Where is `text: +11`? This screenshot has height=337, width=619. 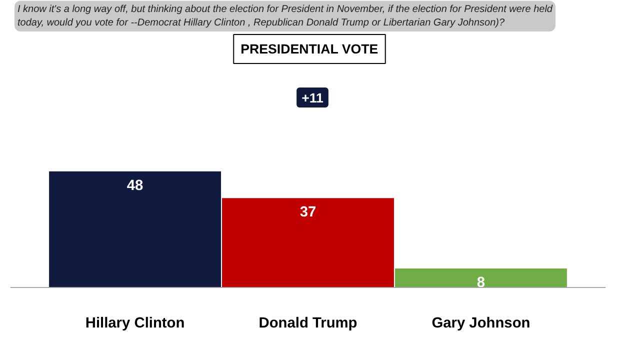 text: +11 is located at coordinates (313, 98).